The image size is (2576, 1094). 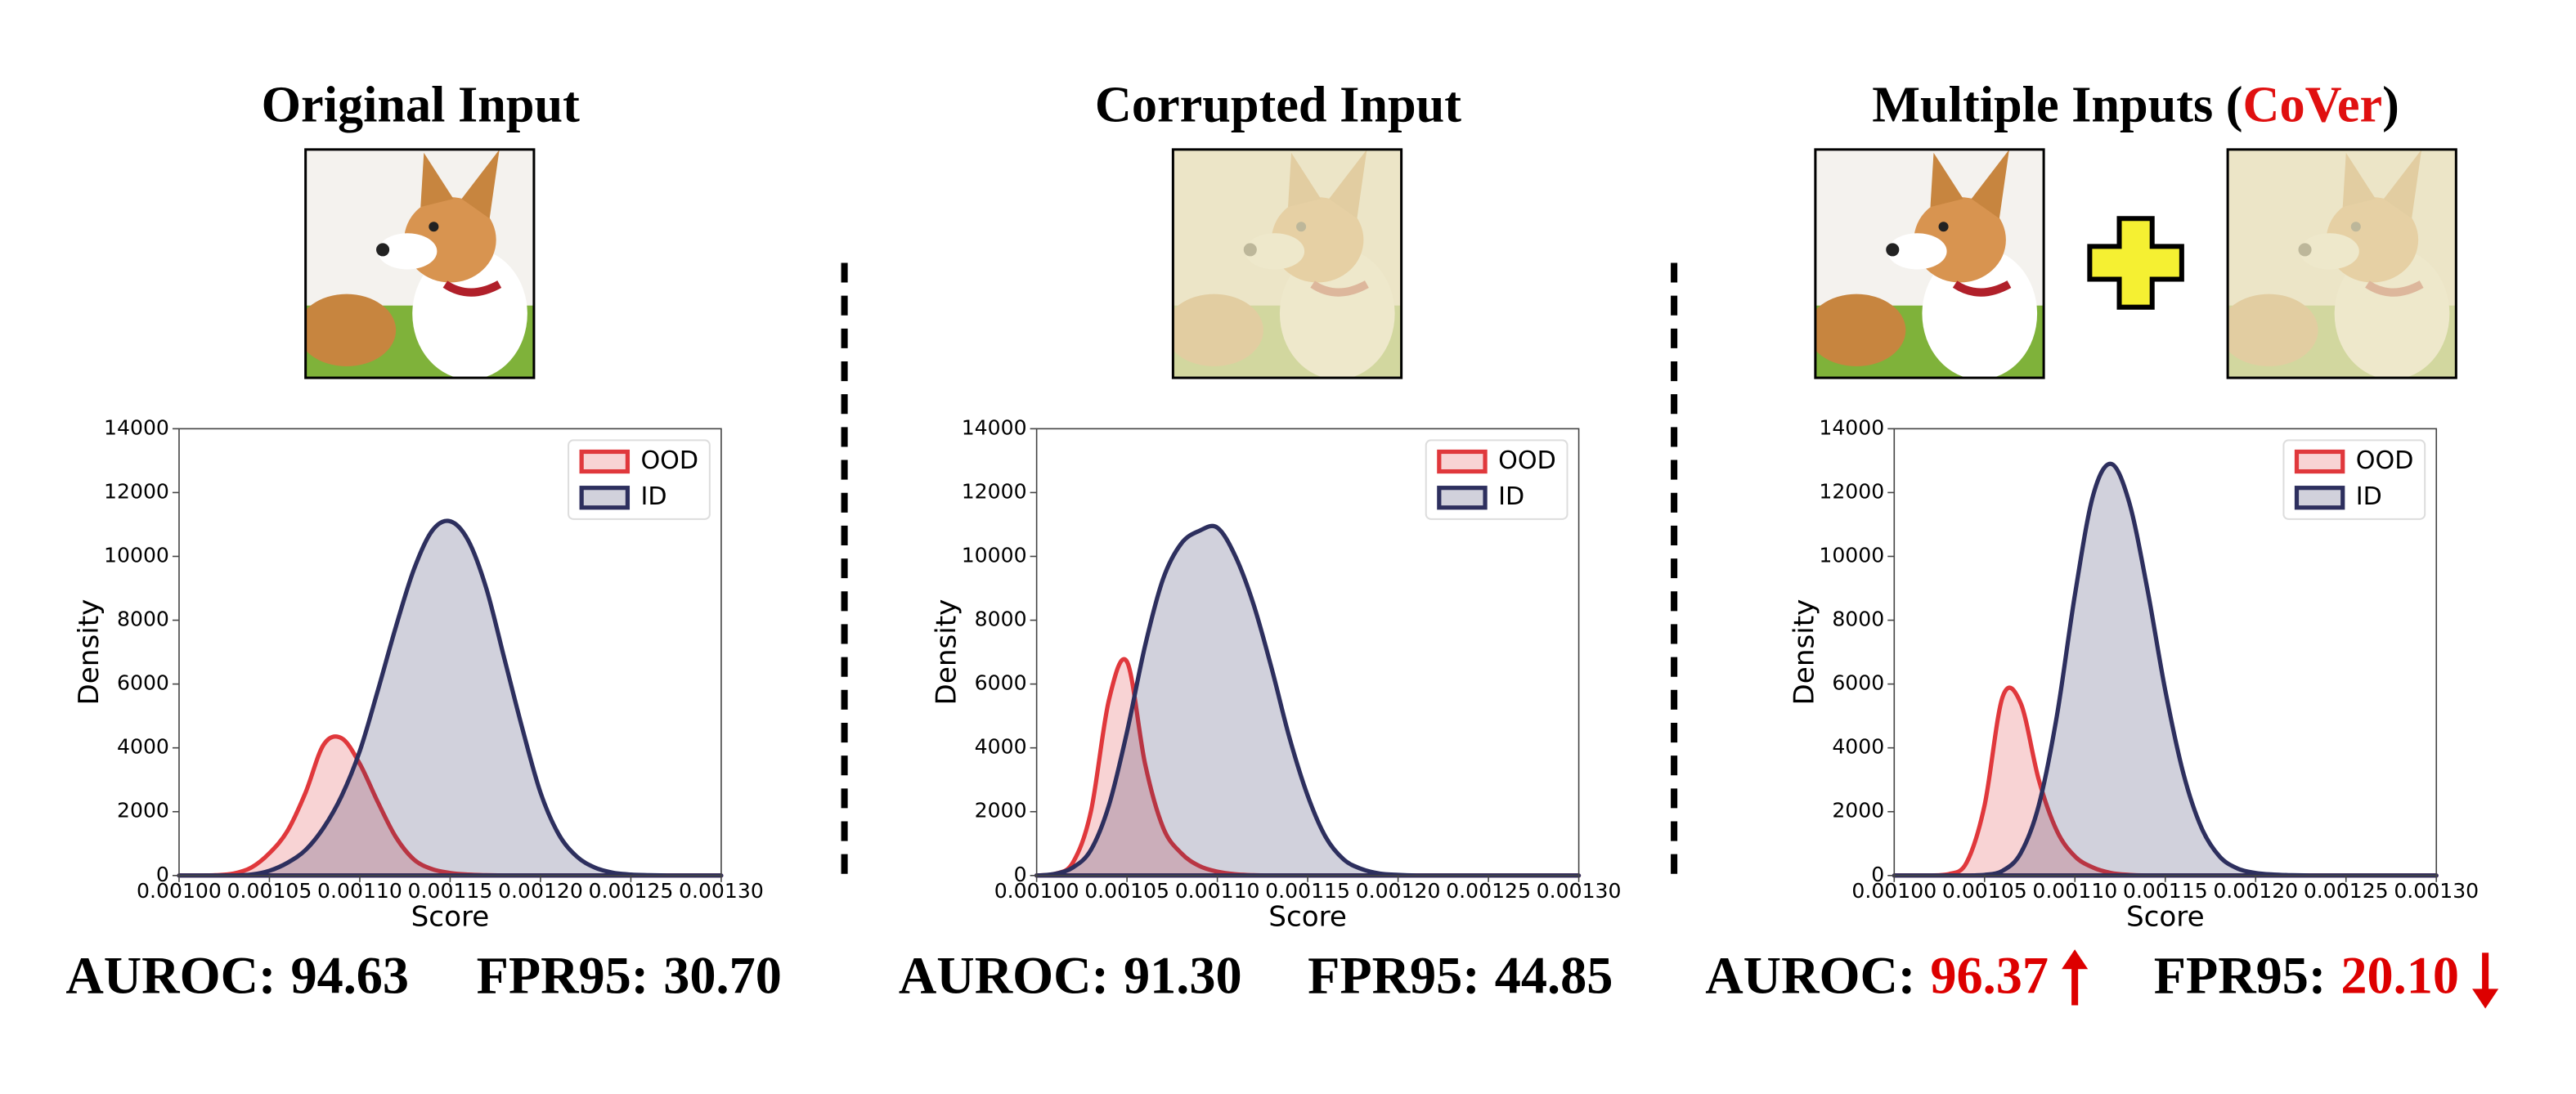 What do you see at coordinates (143, 747) in the screenshot?
I see `y-tick-label: 4000` at bounding box center [143, 747].